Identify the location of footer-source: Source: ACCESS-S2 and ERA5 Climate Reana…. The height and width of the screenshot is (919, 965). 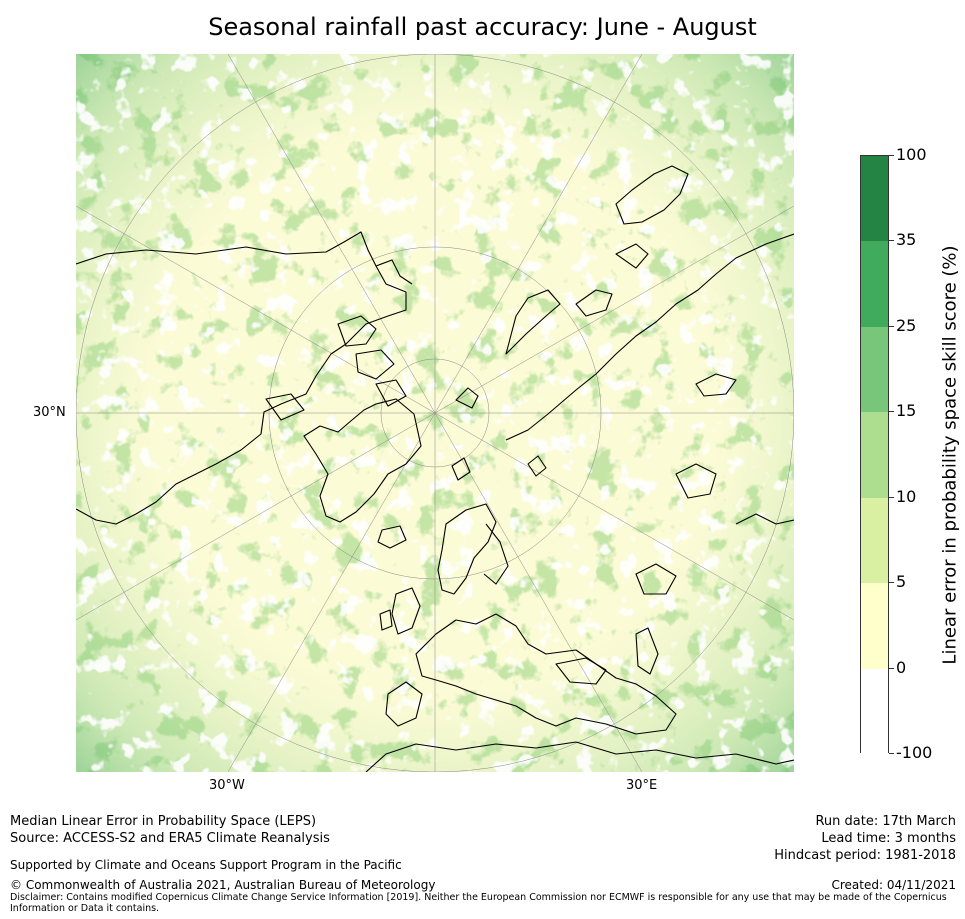
(170, 838).